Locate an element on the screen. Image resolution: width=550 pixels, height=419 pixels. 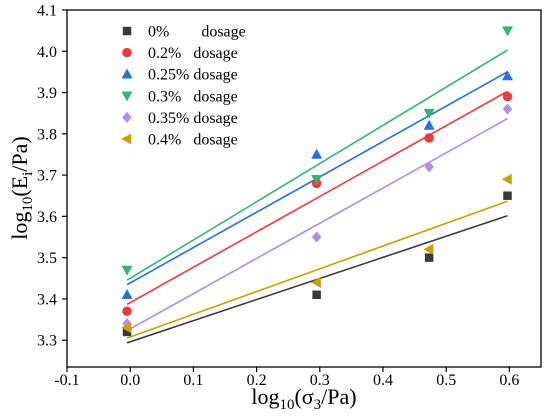
legend-item-1: 0.2% dosage is located at coordinates (180, 53).